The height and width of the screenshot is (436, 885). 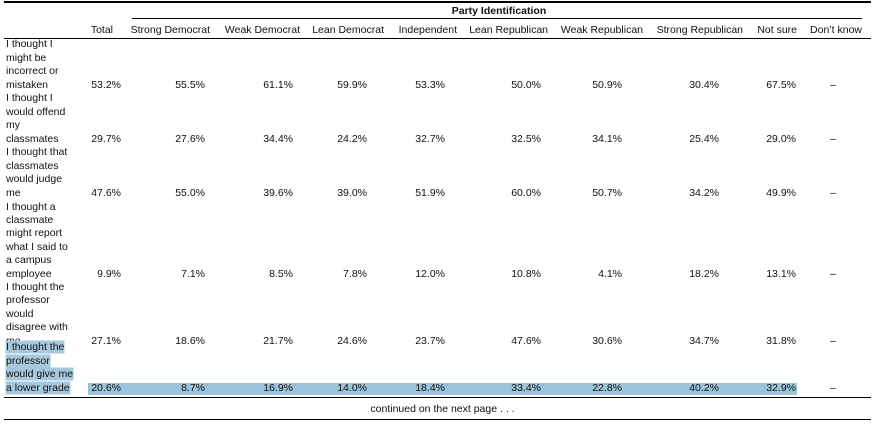 I want to click on row-label-line: employee, so click(x=29, y=273).